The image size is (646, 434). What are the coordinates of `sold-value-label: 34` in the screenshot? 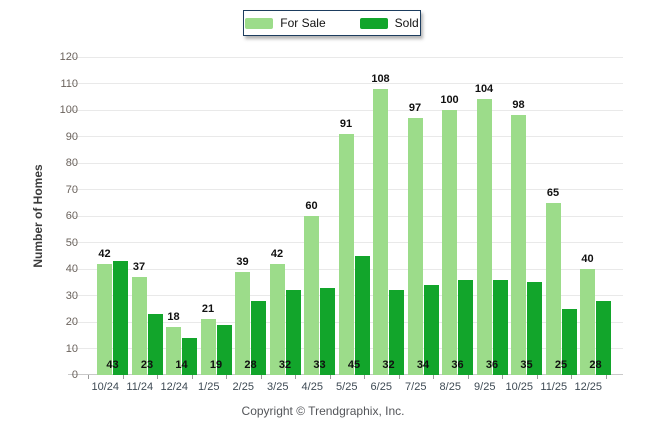 It's located at (423, 365).